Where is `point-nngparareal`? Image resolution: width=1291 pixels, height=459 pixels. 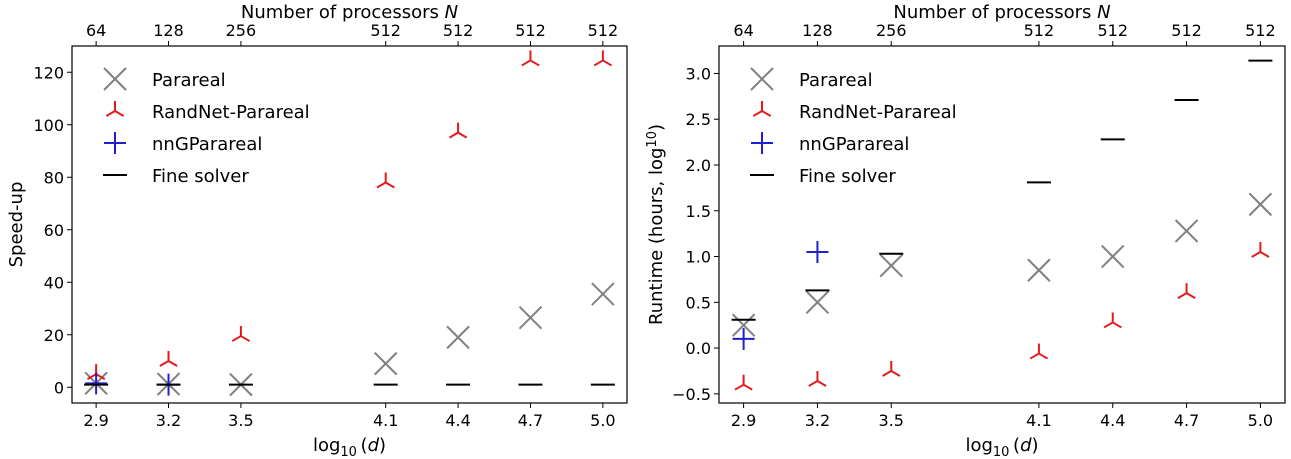 point-nngparareal is located at coordinates (743, 338).